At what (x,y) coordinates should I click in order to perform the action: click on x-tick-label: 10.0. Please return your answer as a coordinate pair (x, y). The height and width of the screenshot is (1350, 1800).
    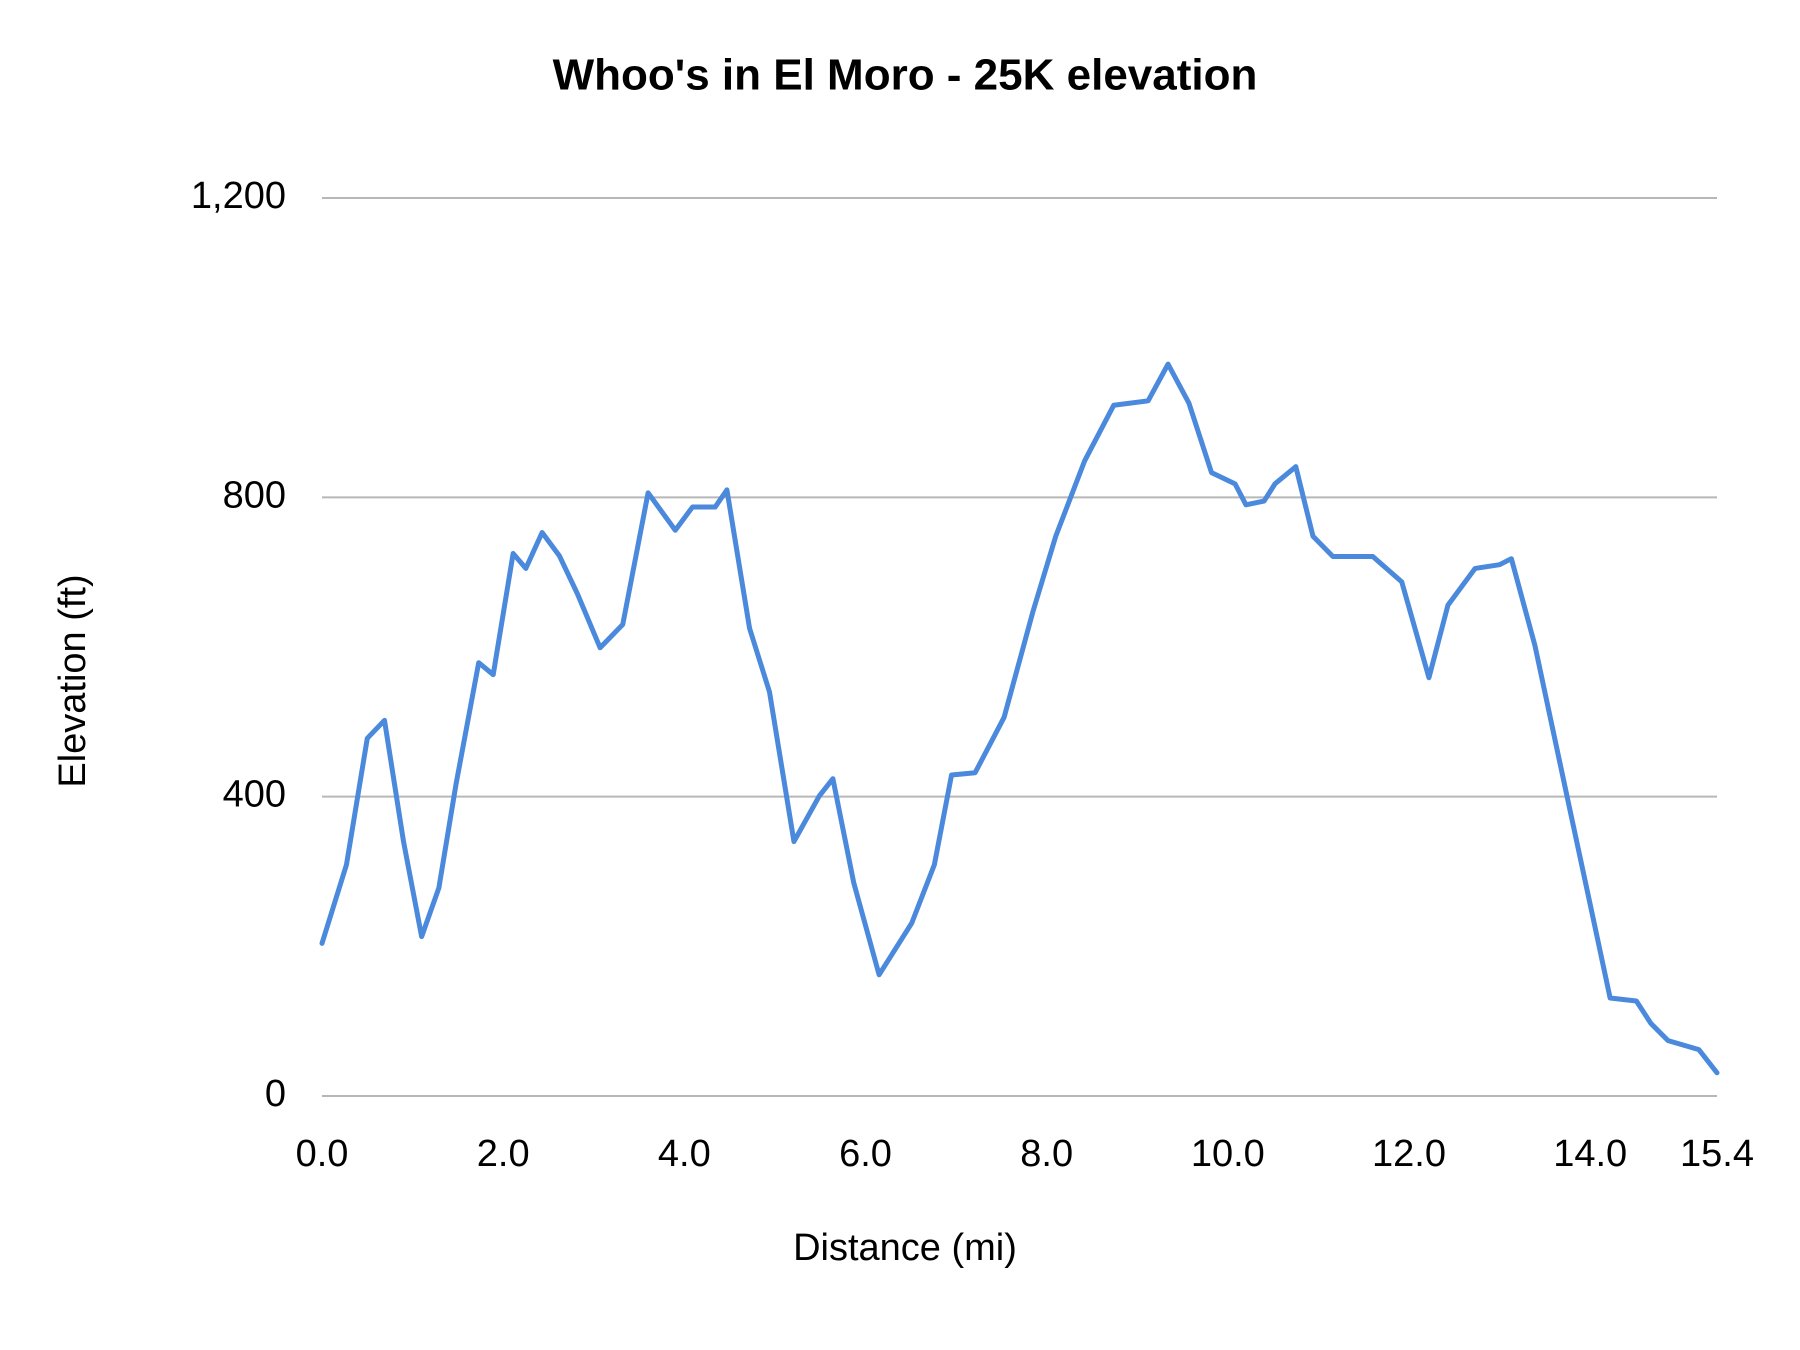
    Looking at the image, I should click on (1228, 1154).